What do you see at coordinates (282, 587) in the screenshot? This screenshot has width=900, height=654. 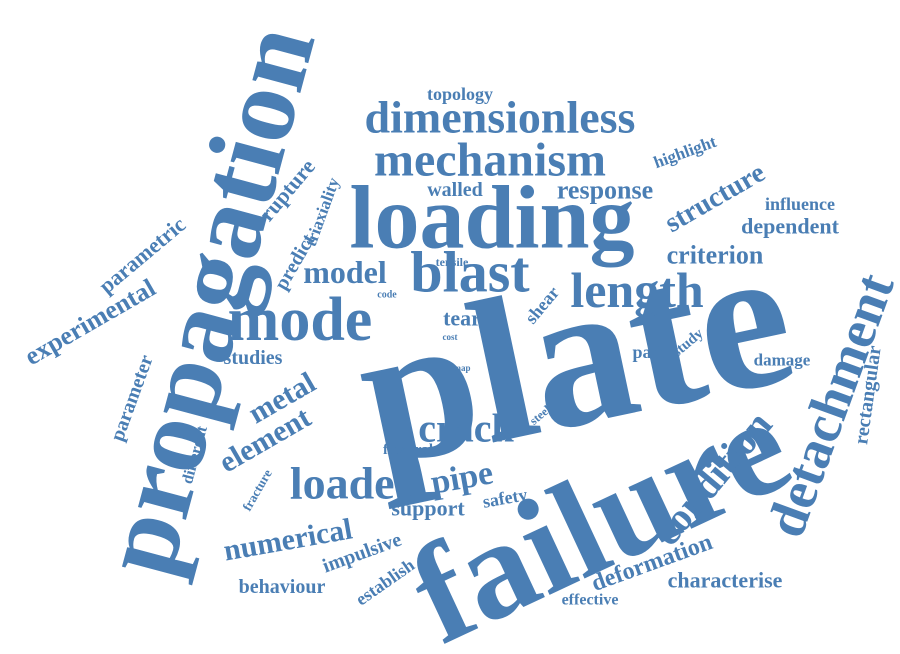 I see `word: behaviour` at bounding box center [282, 587].